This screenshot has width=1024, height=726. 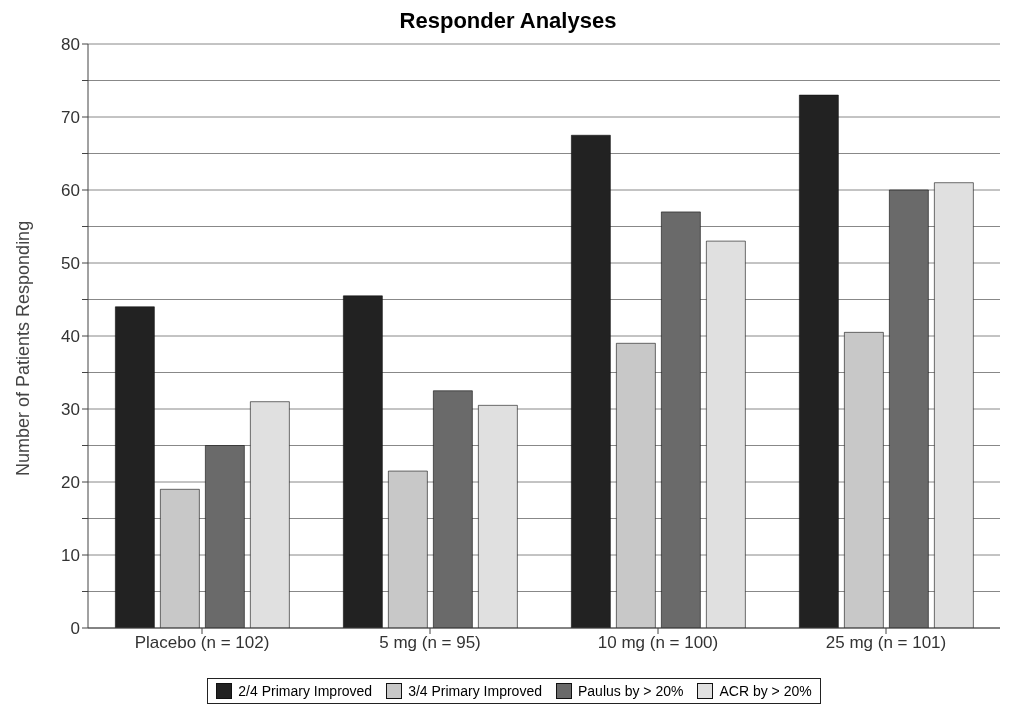 What do you see at coordinates (305, 691) in the screenshot?
I see `legend-label: 2/4 Primary Improved` at bounding box center [305, 691].